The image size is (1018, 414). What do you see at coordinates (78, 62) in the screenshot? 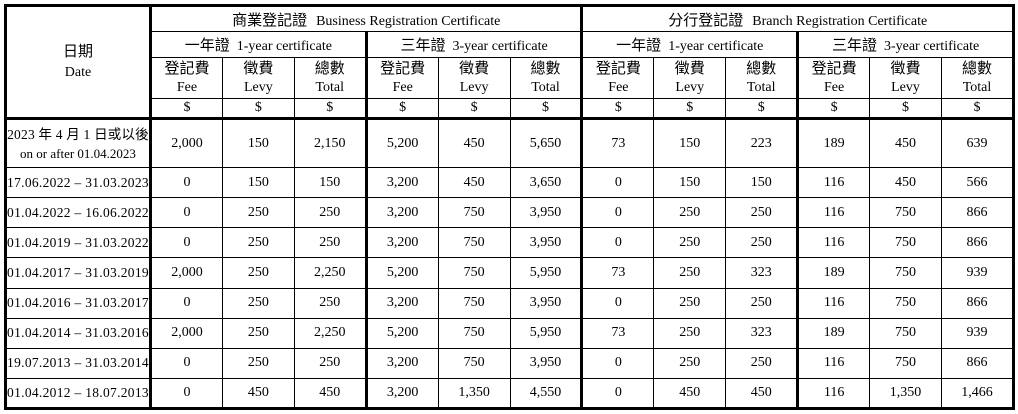
I see `date-column-header: 日期 Date` at bounding box center [78, 62].